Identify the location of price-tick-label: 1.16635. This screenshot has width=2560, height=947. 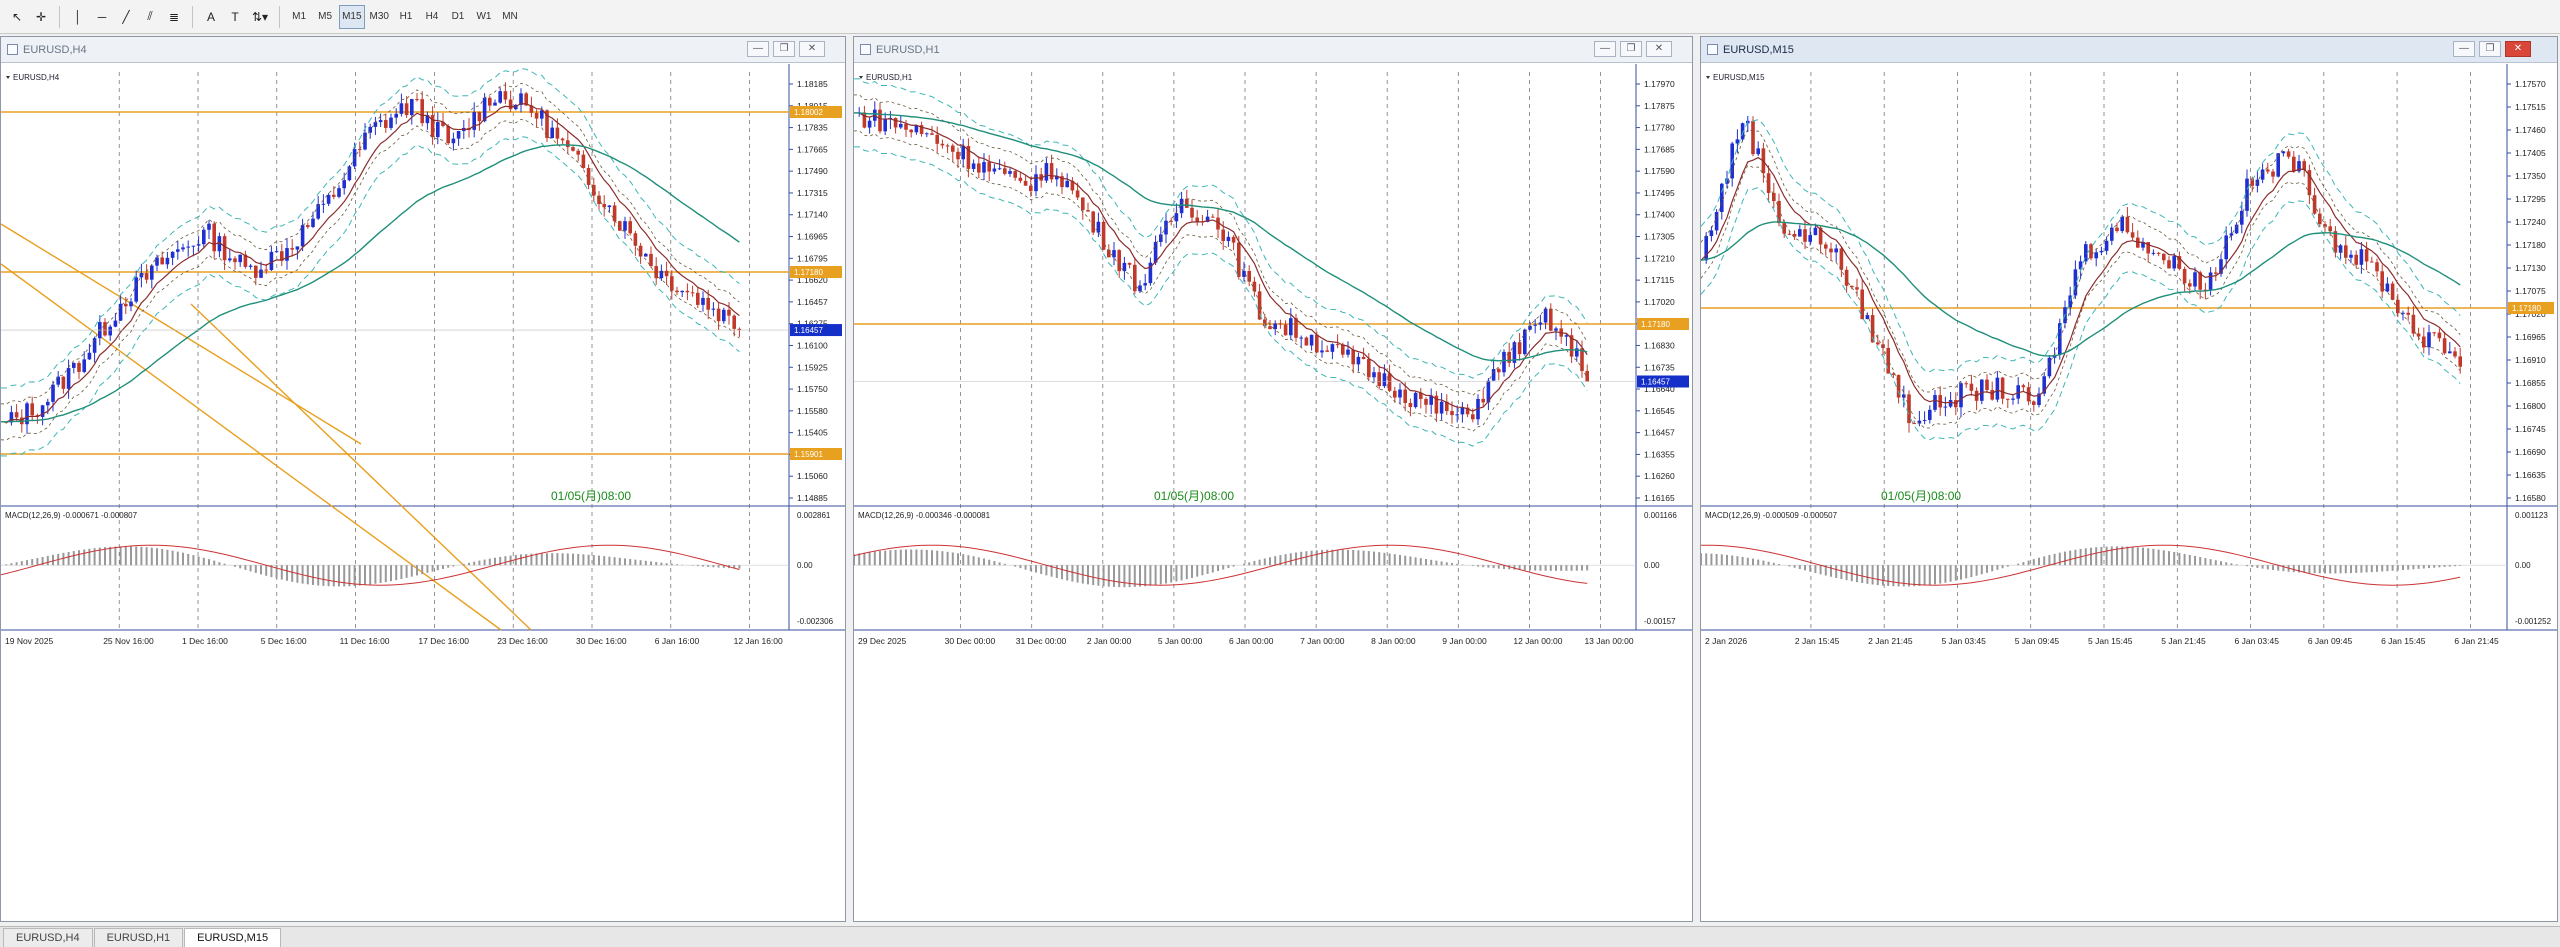
(2530, 475).